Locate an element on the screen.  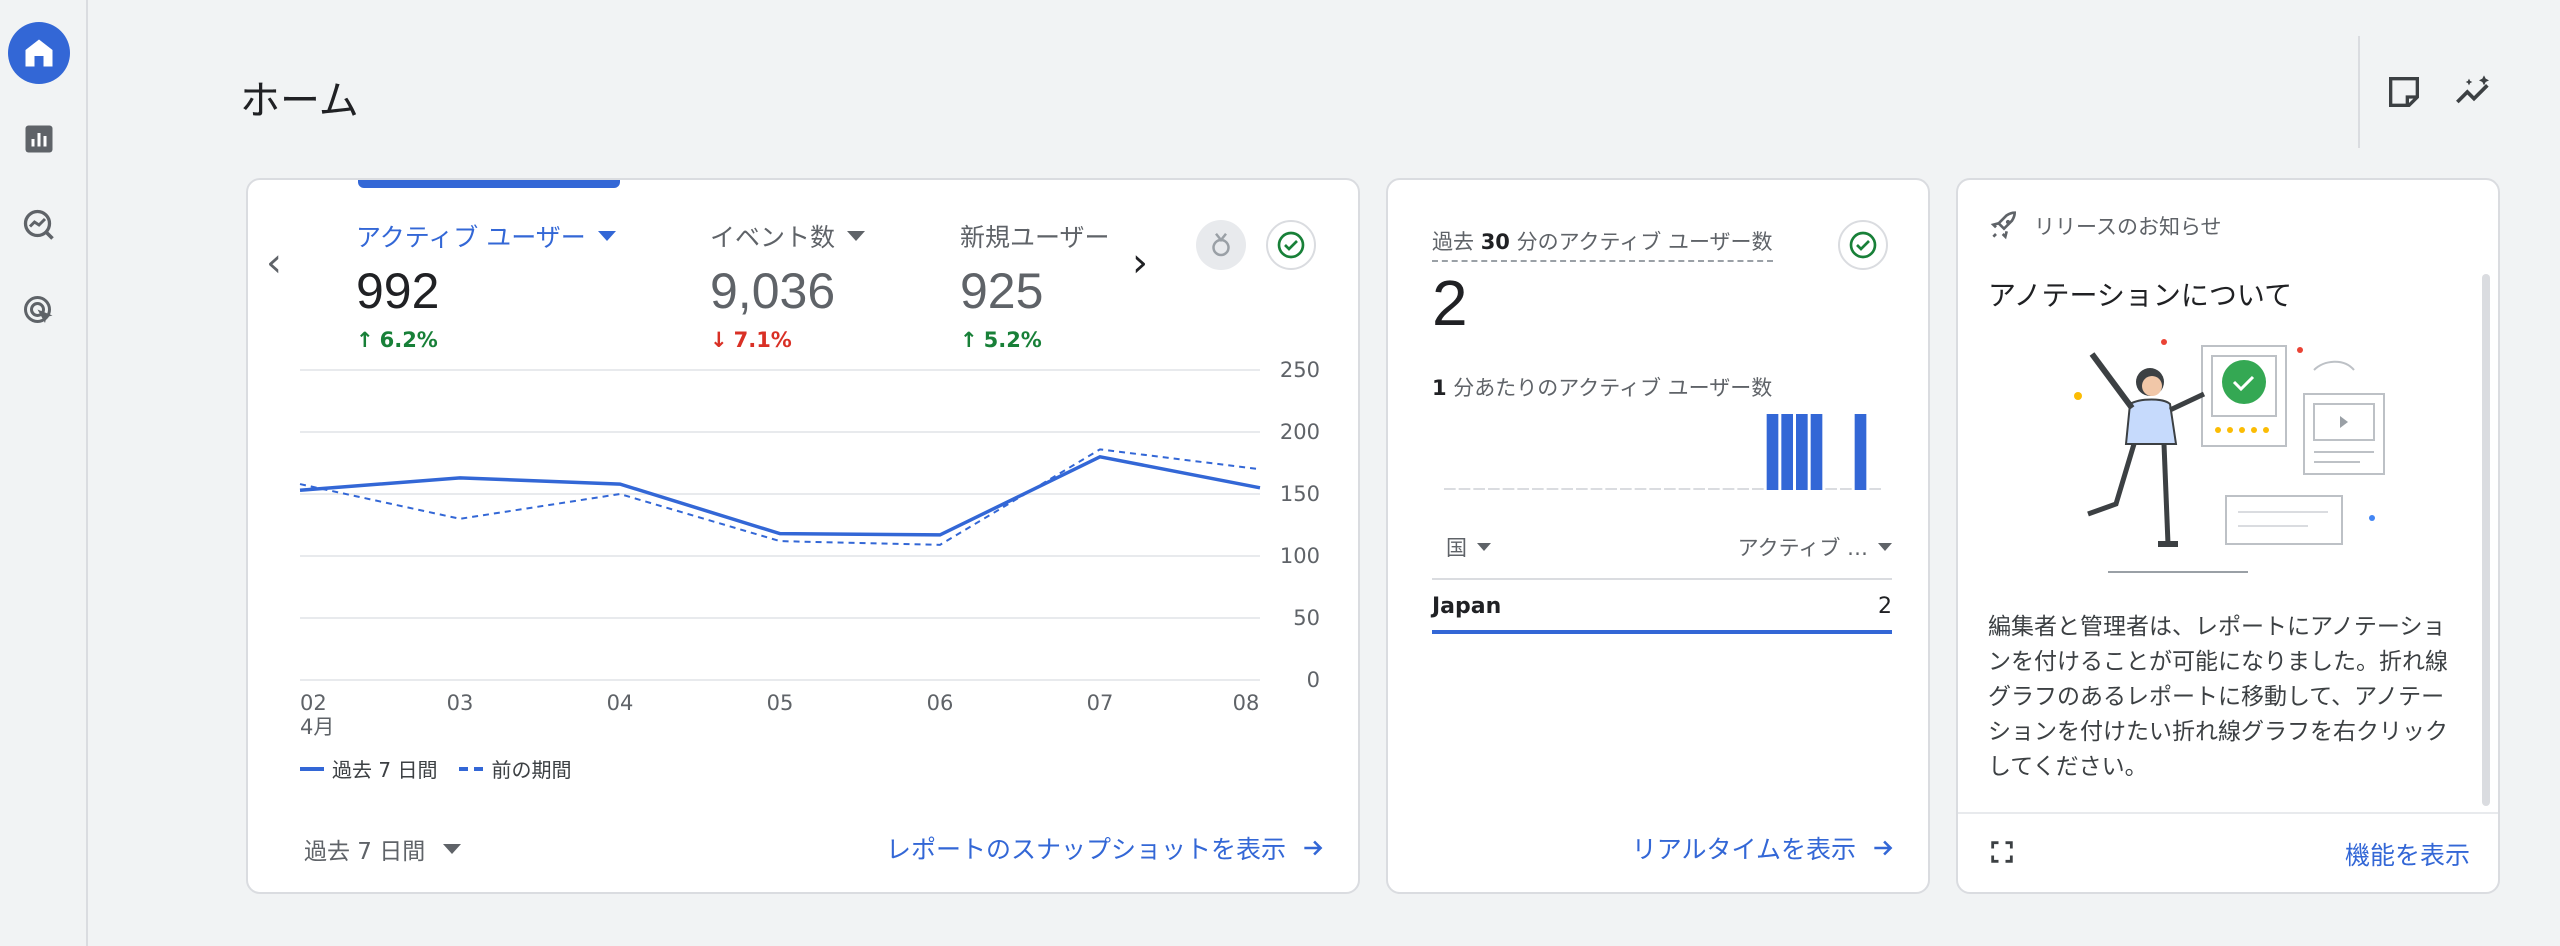
per-minute-suffix: 分あたりのアクティブ ユーザー数 is located at coordinates (1609, 388).